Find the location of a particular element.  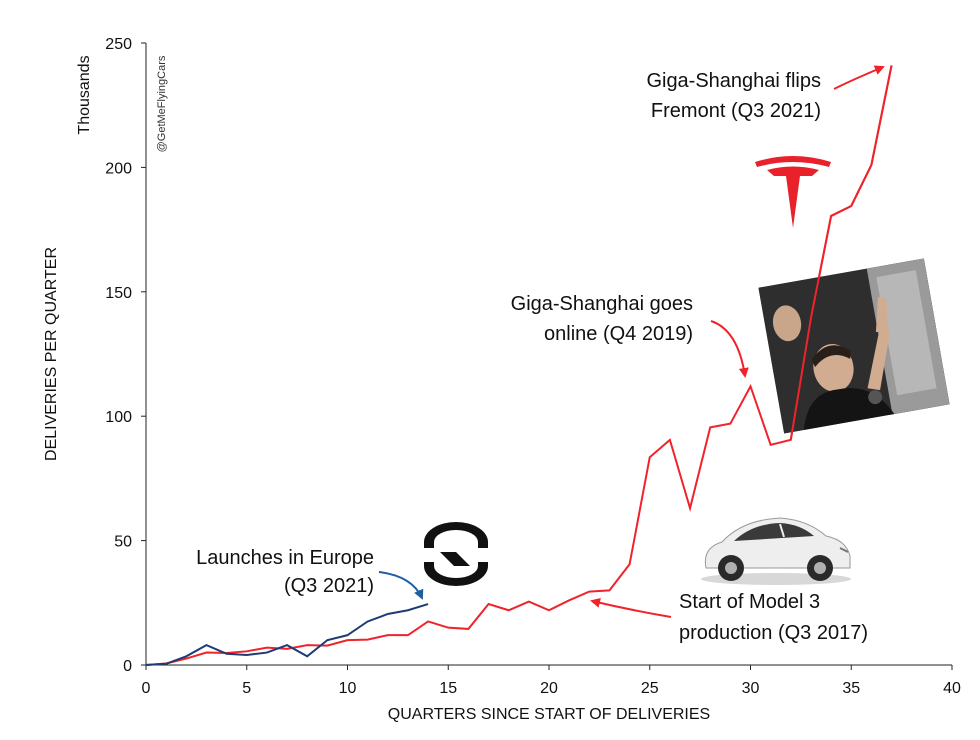

x-axis-ticks: 0 5 10 15 20 25 30 35 40 is located at coordinates (551, 681).